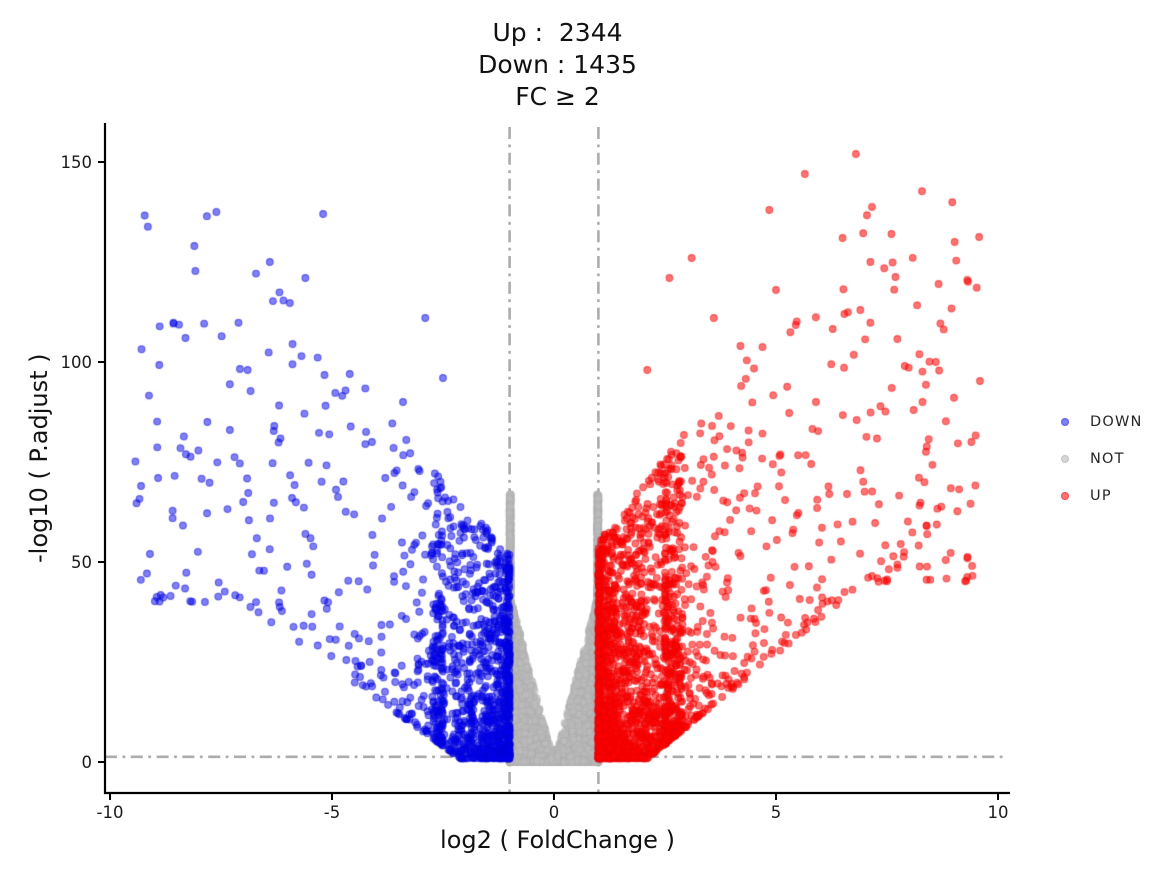 This screenshot has height=880, width=1171. Describe the element at coordinates (557, 32) in the screenshot. I see `title-line-up-count: Up : 2344` at that location.